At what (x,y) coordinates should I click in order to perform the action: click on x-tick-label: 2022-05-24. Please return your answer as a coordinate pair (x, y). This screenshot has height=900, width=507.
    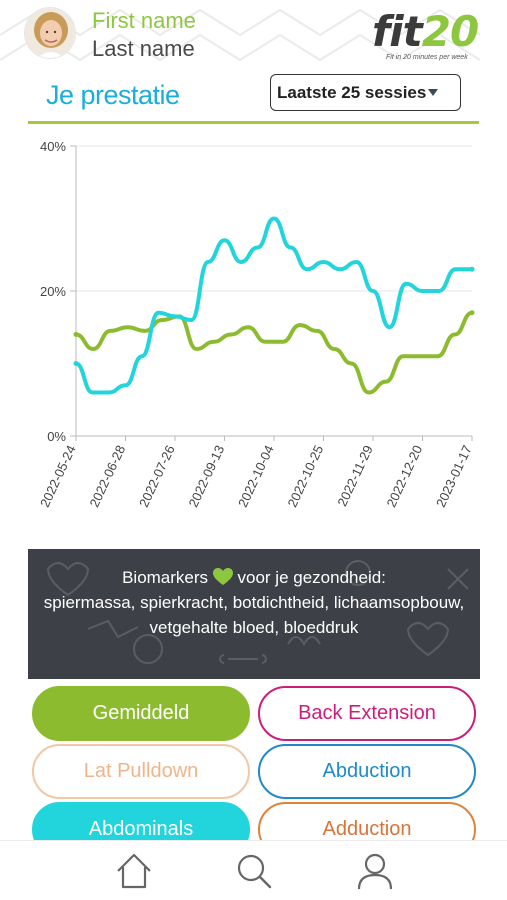
    Looking at the image, I should click on (58, 476).